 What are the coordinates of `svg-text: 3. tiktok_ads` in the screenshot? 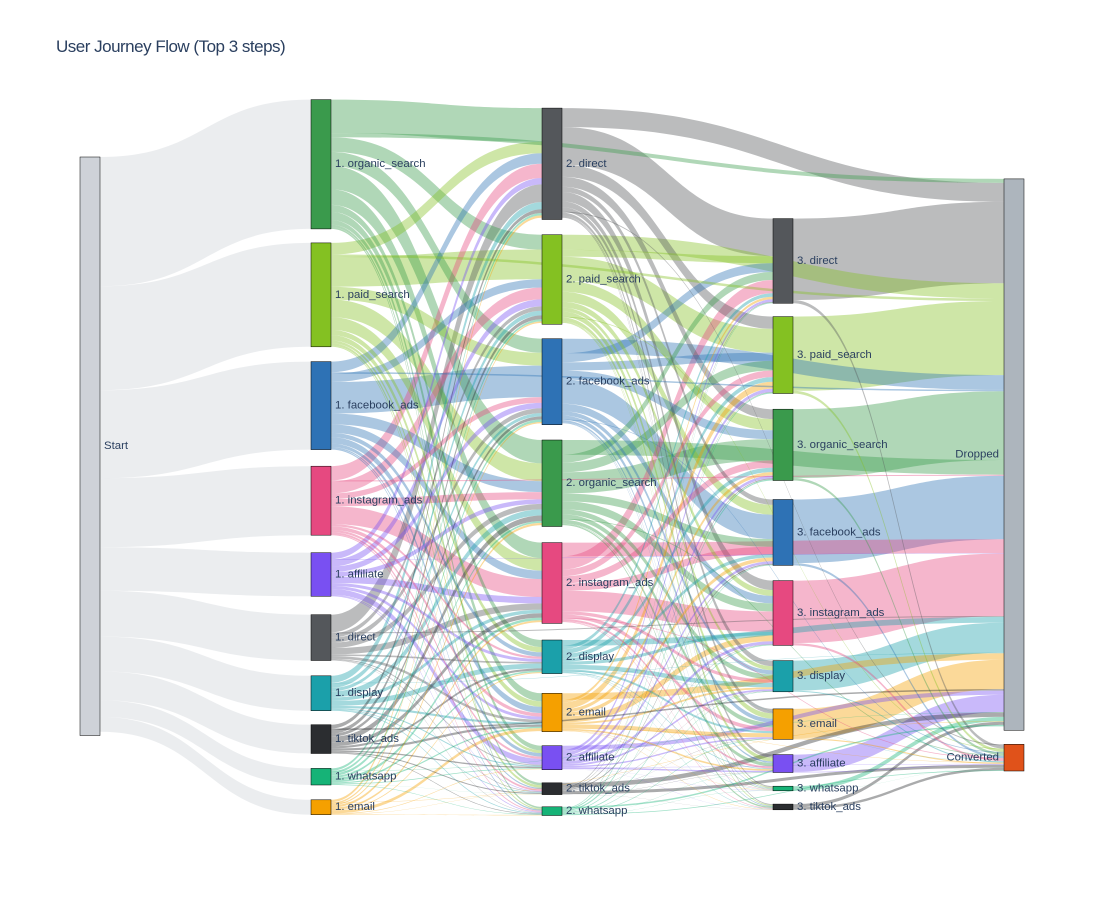 It's located at (829, 807).